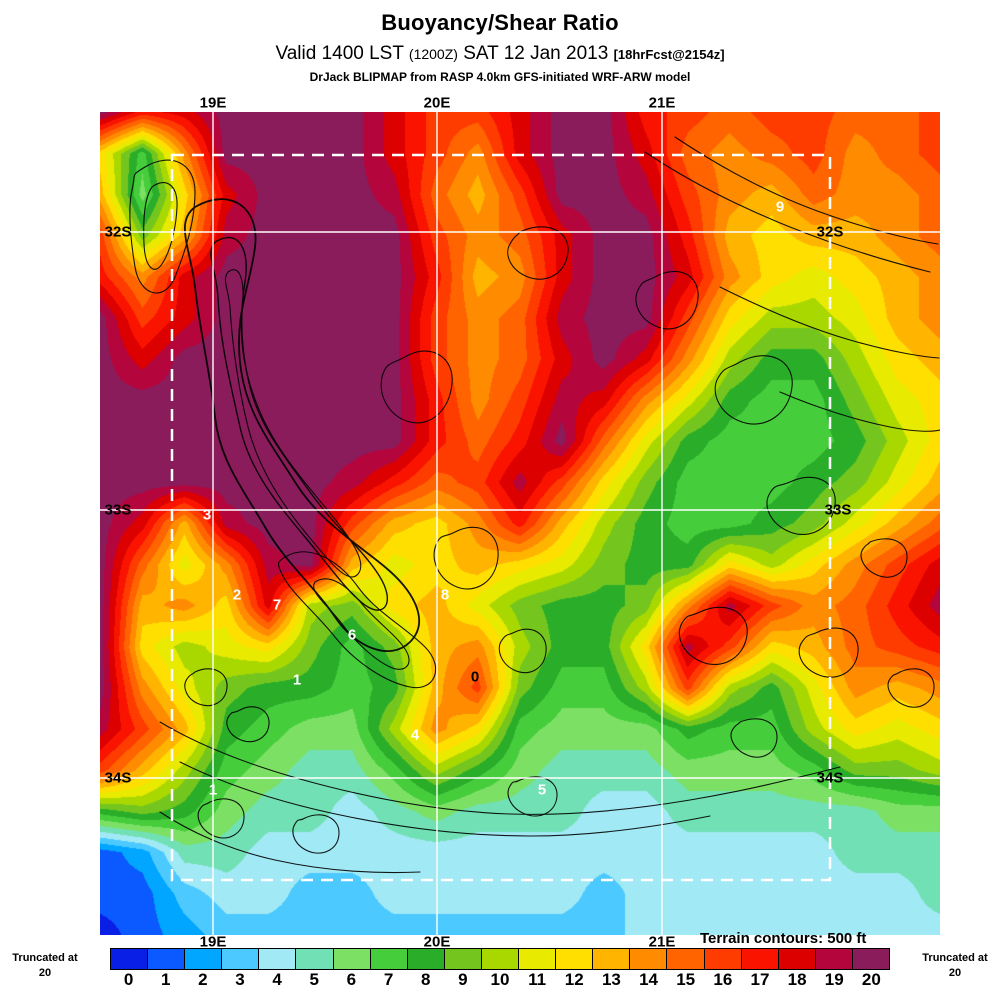 The height and width of the screenshot is (1000, 1000). Describe the element at coordinates (277, 979) in the screenshot. I see `colorbar-tick-label: 4` at that location.